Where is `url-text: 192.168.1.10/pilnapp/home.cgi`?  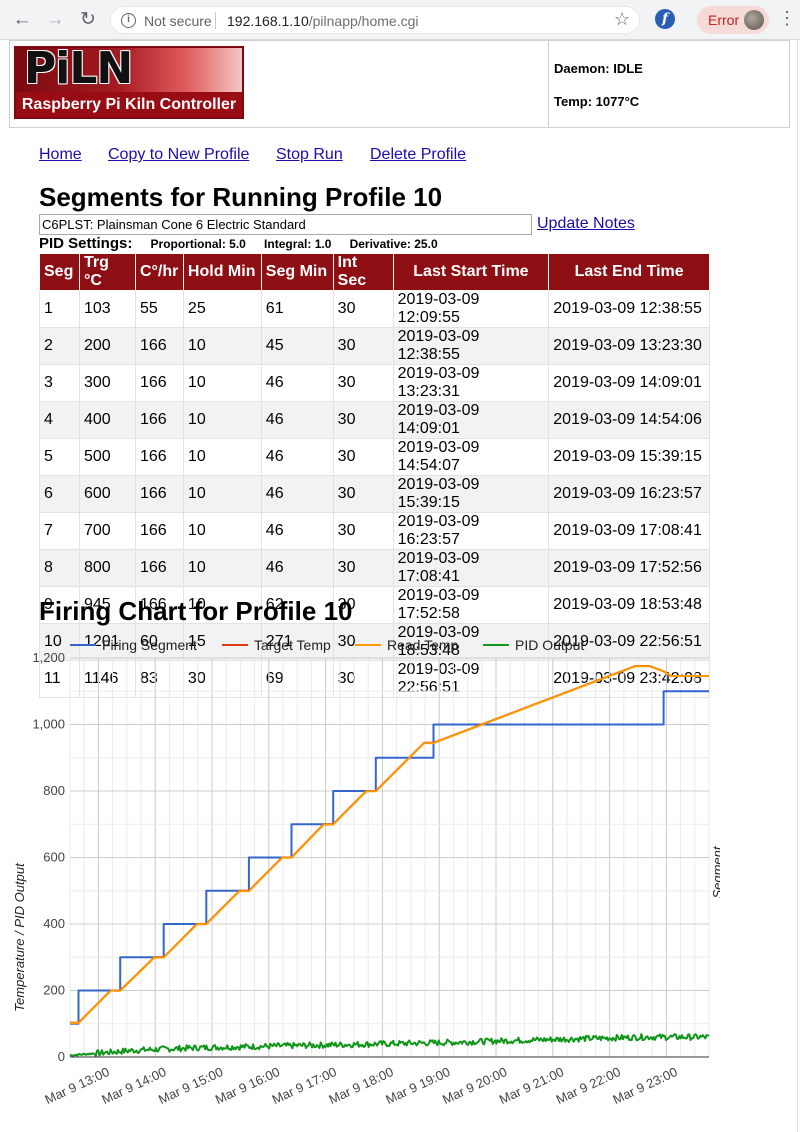 url-text: 192.168.1.10/pilnapp/home.cgi is located at coordinates (323, 21).